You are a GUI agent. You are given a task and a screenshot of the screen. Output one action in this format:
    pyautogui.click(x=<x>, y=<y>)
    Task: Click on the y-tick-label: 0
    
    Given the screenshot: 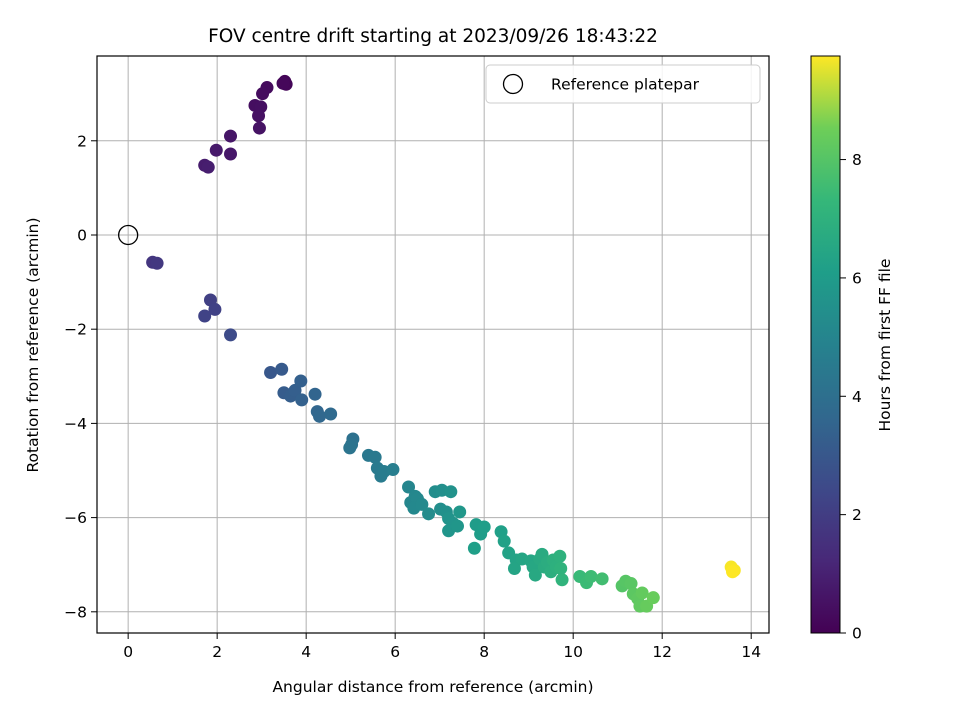 What is the action you would take?
    pyautogui.click(x=82, y=235)
    